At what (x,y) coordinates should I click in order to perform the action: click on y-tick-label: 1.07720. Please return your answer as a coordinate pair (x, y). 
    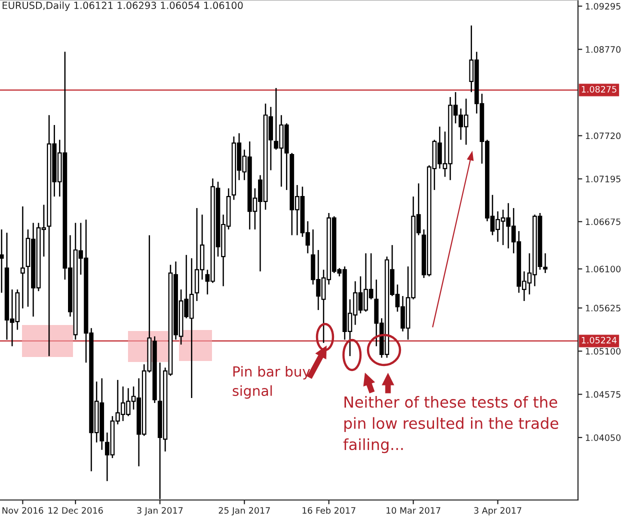
    Looking at the image, I should click on (603, 136).